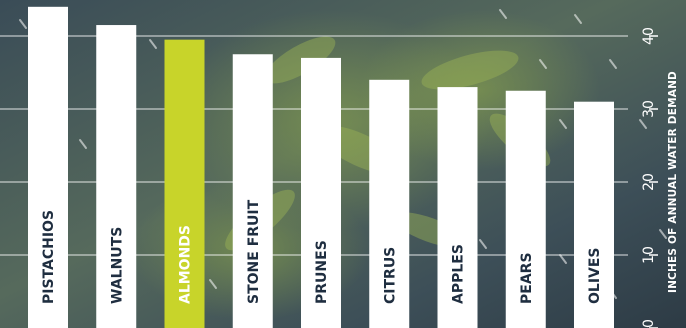 The width and height of the screenshot is (686, 328). Describe the element at coordinates (649, 36) in the screenshot. I see `y-tick-label-40: 40` at that location.